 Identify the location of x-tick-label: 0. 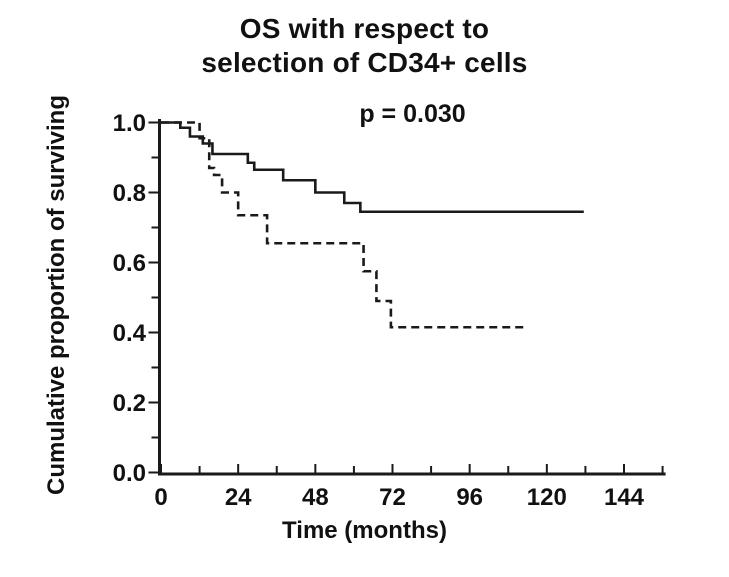
(160, 497).